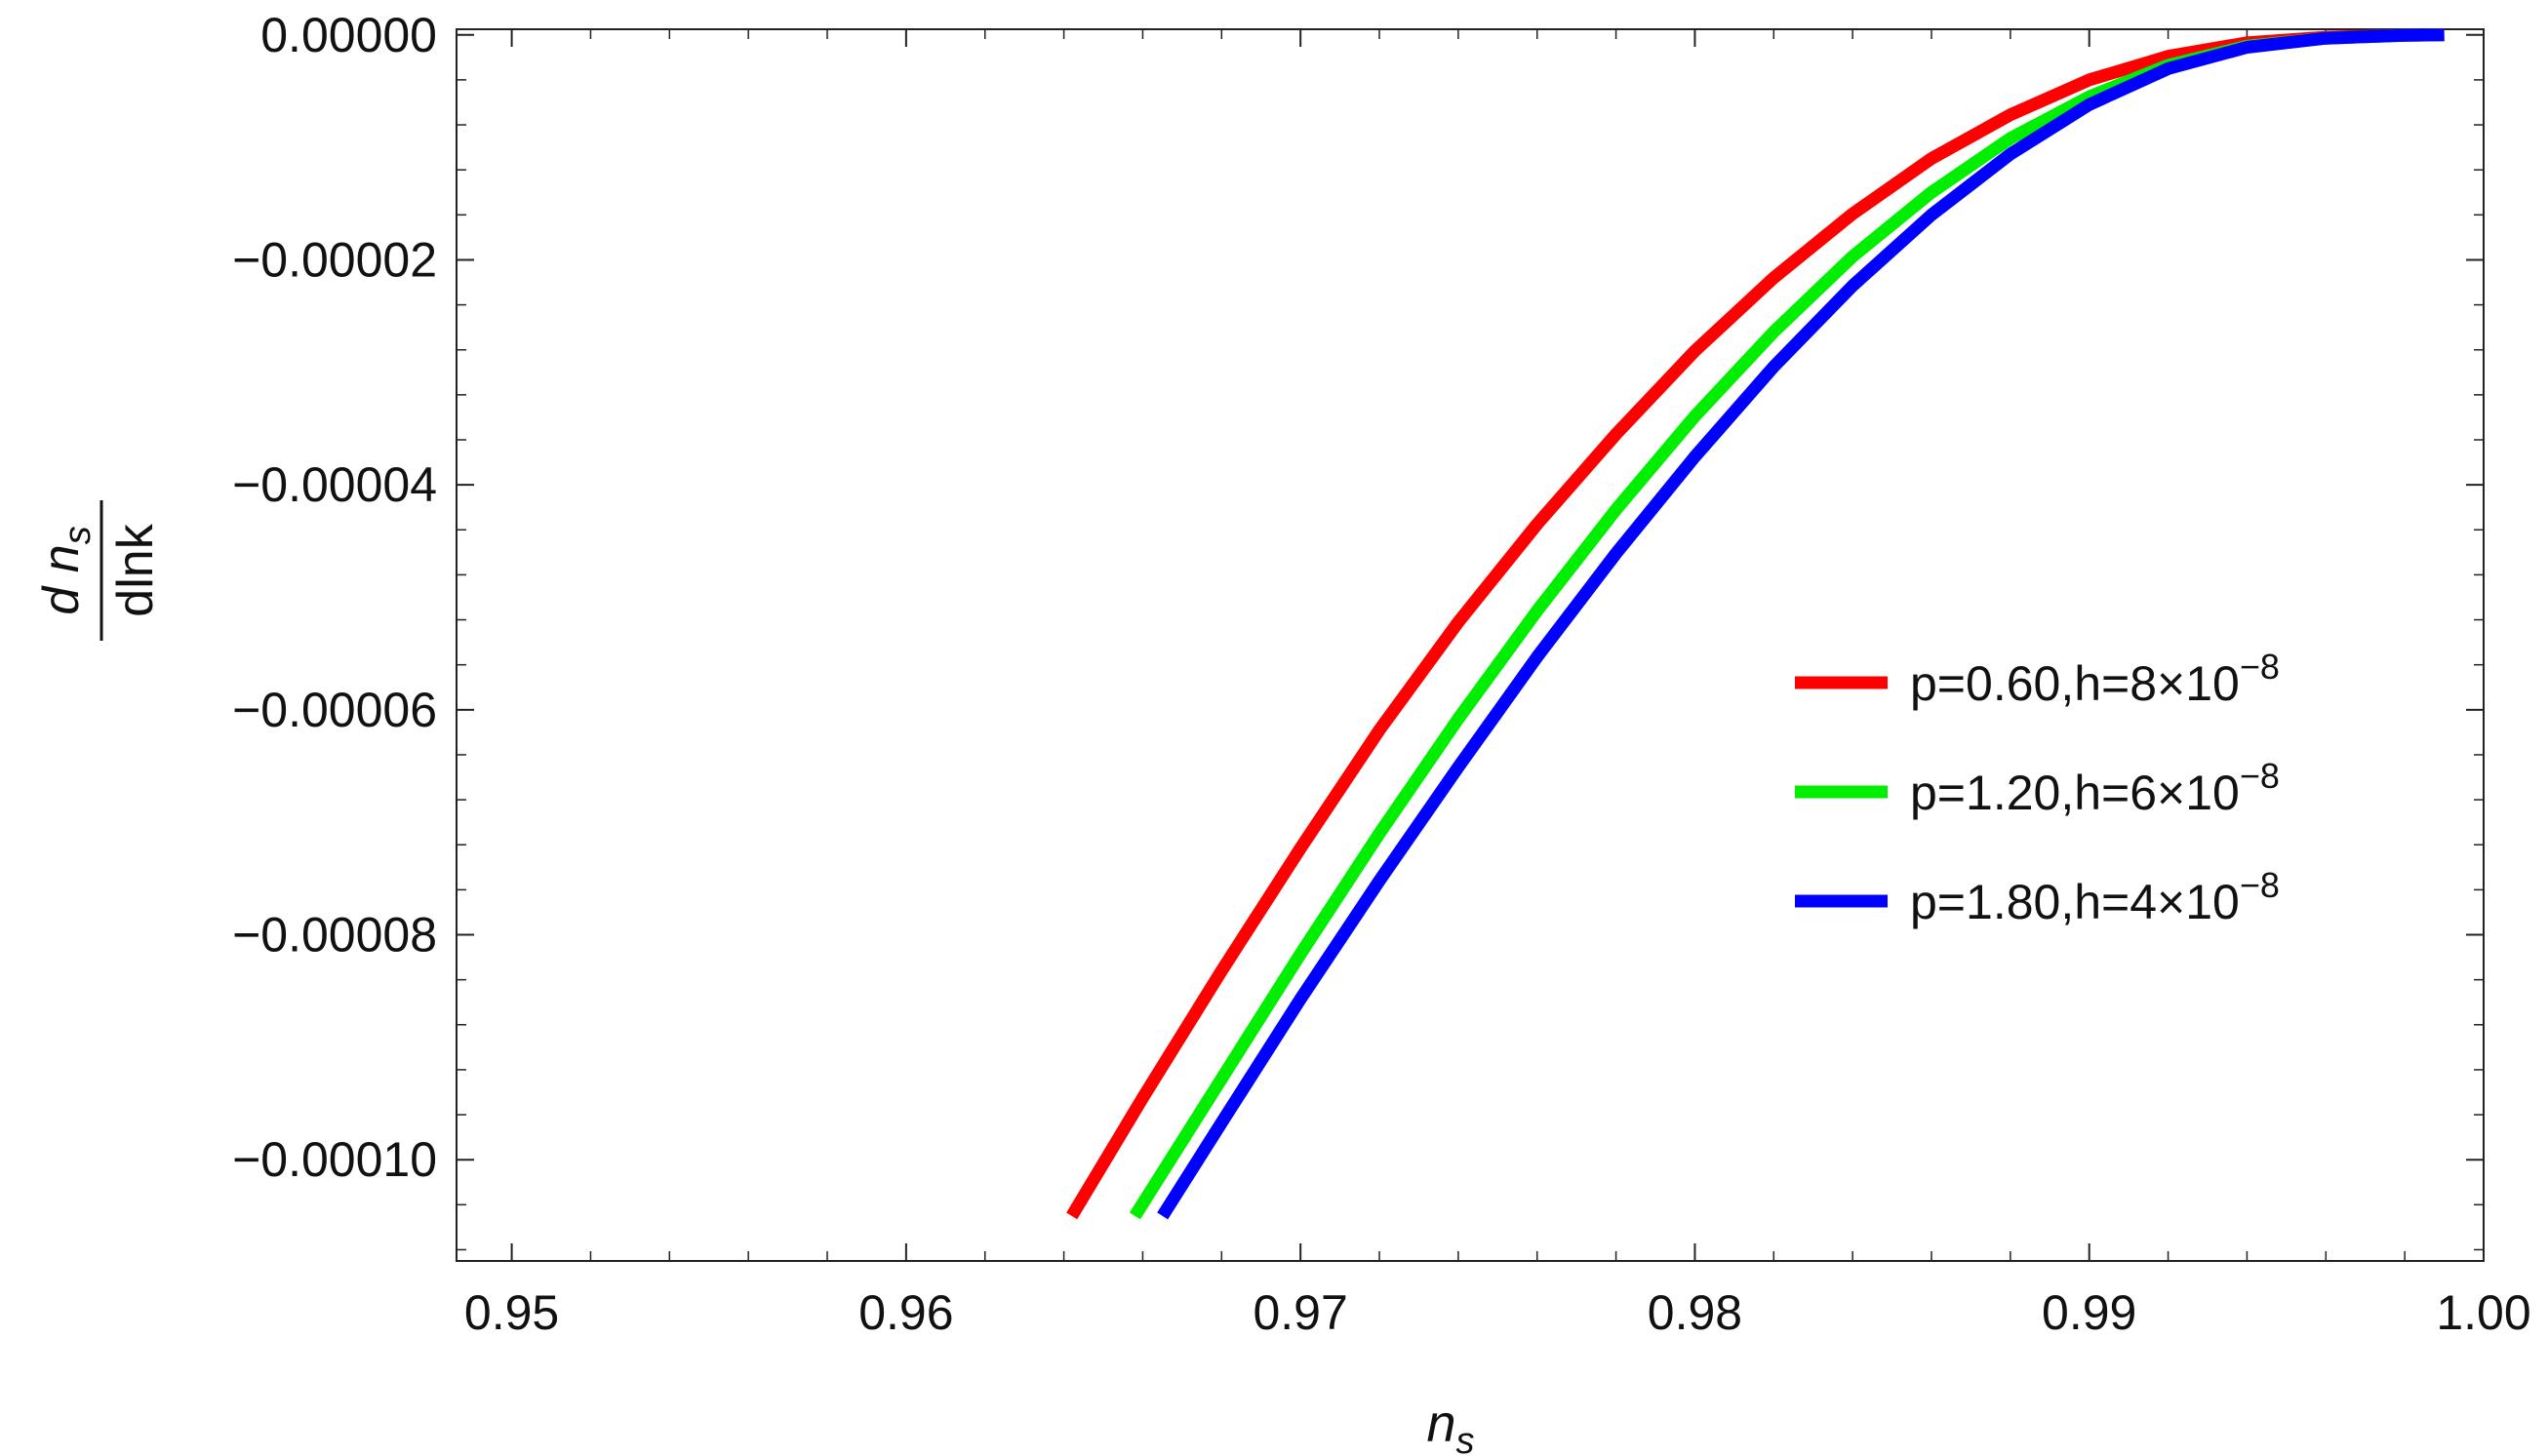  Describe the element at coordinates (1300, 1312) in the screenshot. I see `x-tick-label: 0.97` at that location.